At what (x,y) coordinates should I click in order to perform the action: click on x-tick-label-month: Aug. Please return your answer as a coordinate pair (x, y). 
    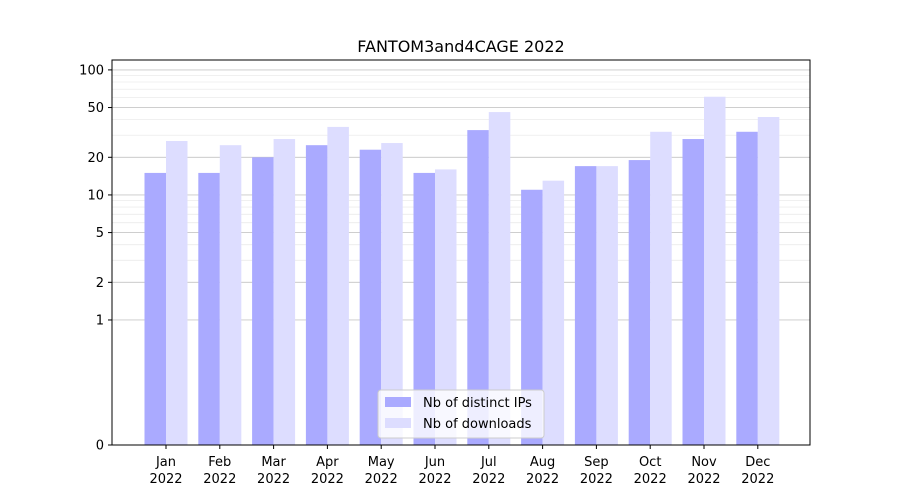
    Looking at the image, I should click on (542, 462).